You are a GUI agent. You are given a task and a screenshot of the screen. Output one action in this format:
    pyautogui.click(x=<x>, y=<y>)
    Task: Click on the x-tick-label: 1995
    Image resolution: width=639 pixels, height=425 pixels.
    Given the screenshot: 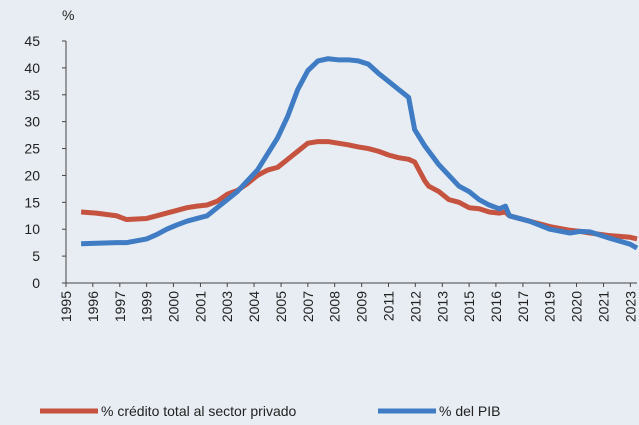 What is the action you would take?
    pyautogui.click(x=66, y=306)
    